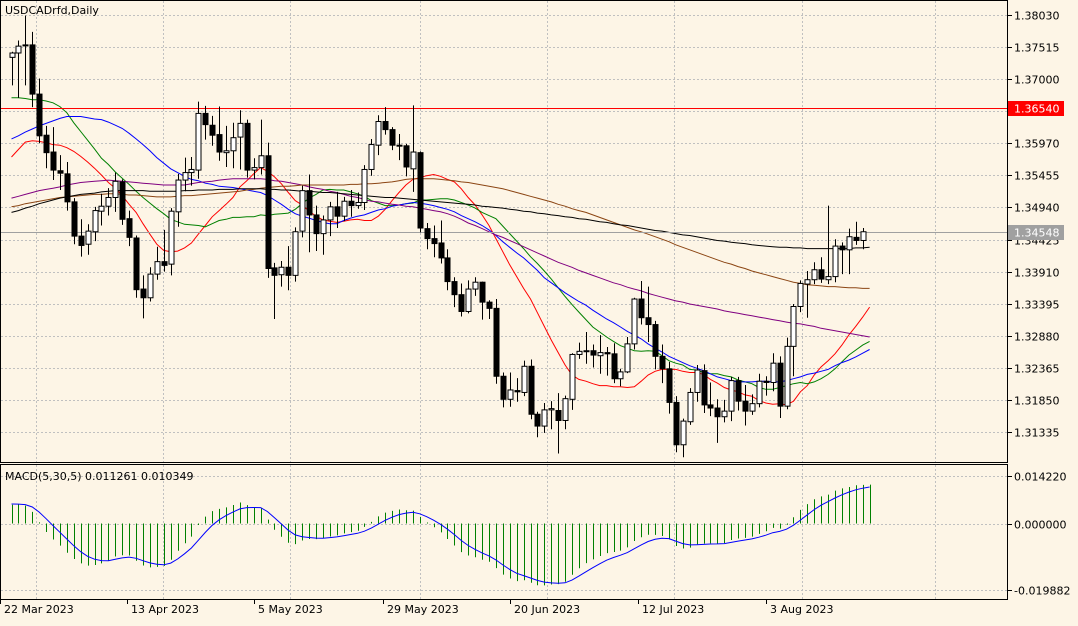  What do you see at coordinates (1040, 477) in the screenshot?
I see `macd-tick-label: 0.014220` at bounding box center [1040, 477].